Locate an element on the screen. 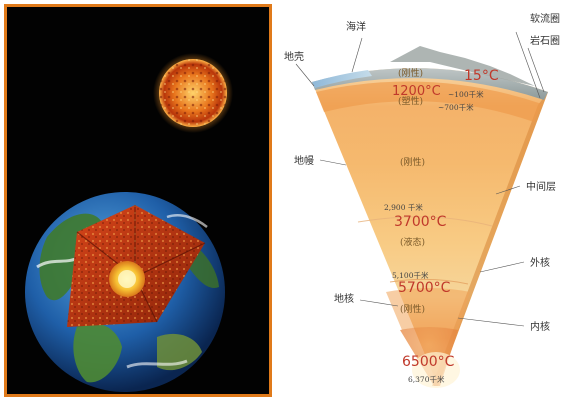 The width and height of the screenshot is (573, 403). outer-core-leader is located at coordinates (502, 267).